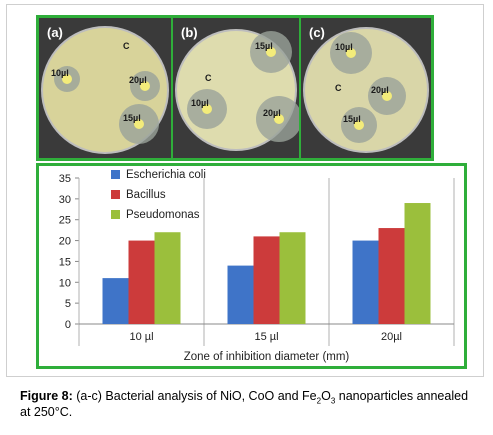 This screenshot has width=493, height=435. I want to click on category-label: 20µl, so click(391, 337).